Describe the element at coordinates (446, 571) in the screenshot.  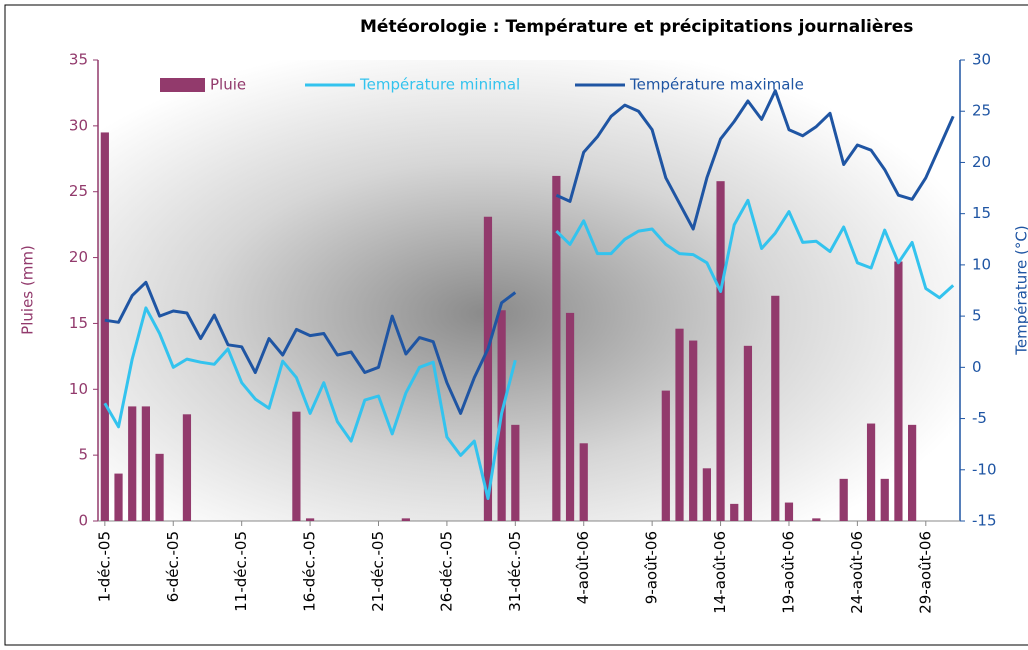
I see `x-tick-label: 26-déc.-05` at that location.